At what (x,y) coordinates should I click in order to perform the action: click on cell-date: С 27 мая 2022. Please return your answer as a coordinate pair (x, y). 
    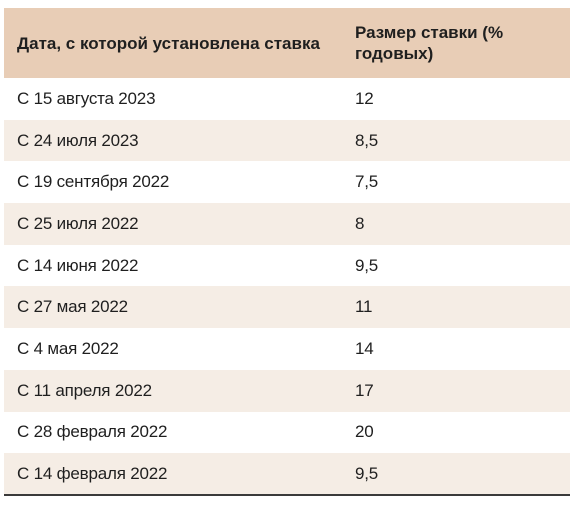
    Looking at the image, I should click on (72, 307).